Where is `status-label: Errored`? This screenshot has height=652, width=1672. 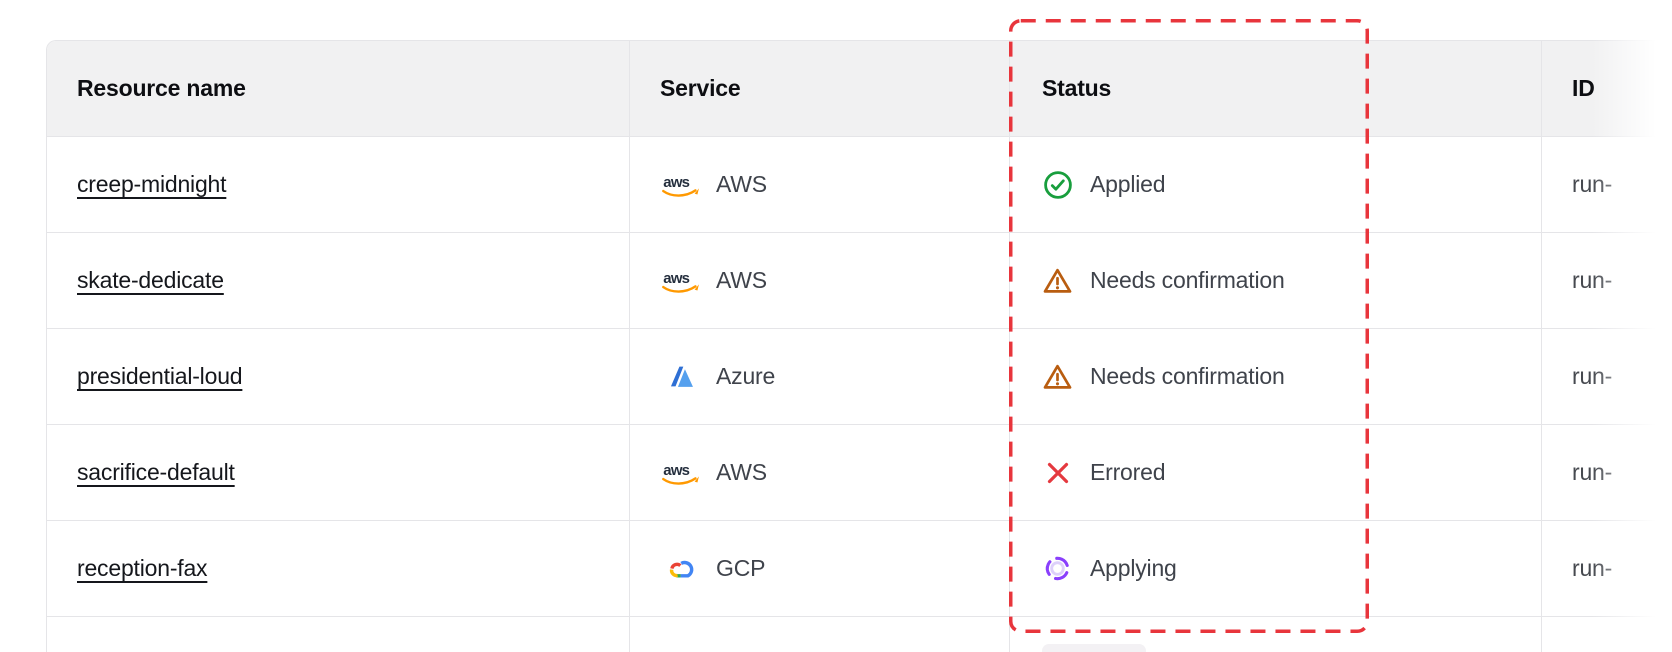
status-label: Errored is located at coordinates (1128, 472).